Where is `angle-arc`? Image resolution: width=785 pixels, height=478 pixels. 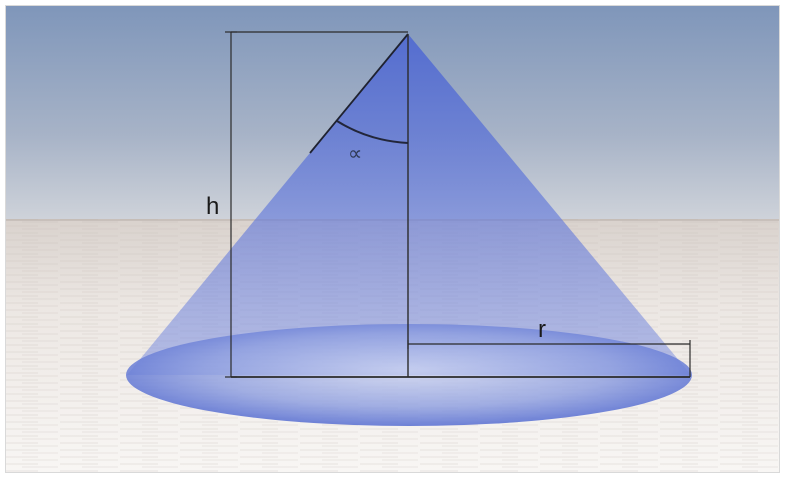
angle-arc is located at coordinates (372, 132).